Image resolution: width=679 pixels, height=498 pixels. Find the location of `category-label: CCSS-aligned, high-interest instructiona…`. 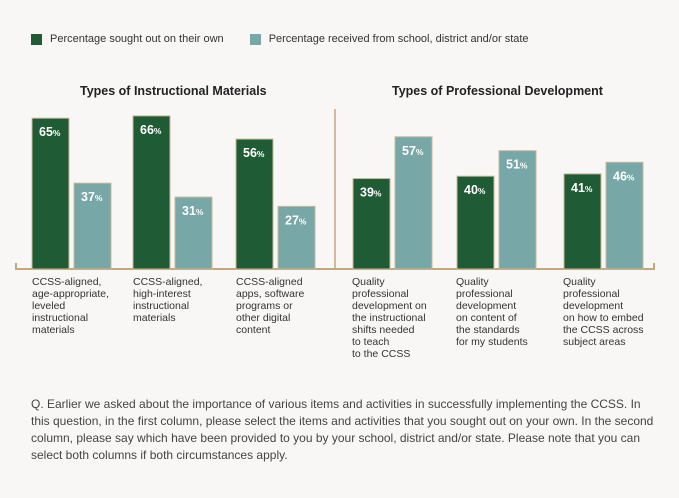

category-label: CCSS-aligned, high-interest instructiona… is located at coordinates (168, 300).